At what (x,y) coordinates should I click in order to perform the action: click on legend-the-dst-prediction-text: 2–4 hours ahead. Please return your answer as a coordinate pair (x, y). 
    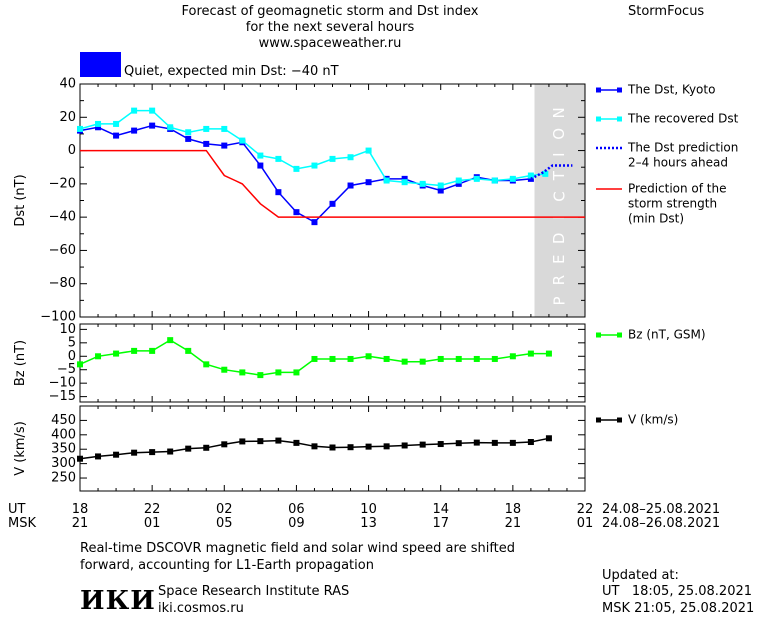
    Looking at the image, I should click on (678, 163).